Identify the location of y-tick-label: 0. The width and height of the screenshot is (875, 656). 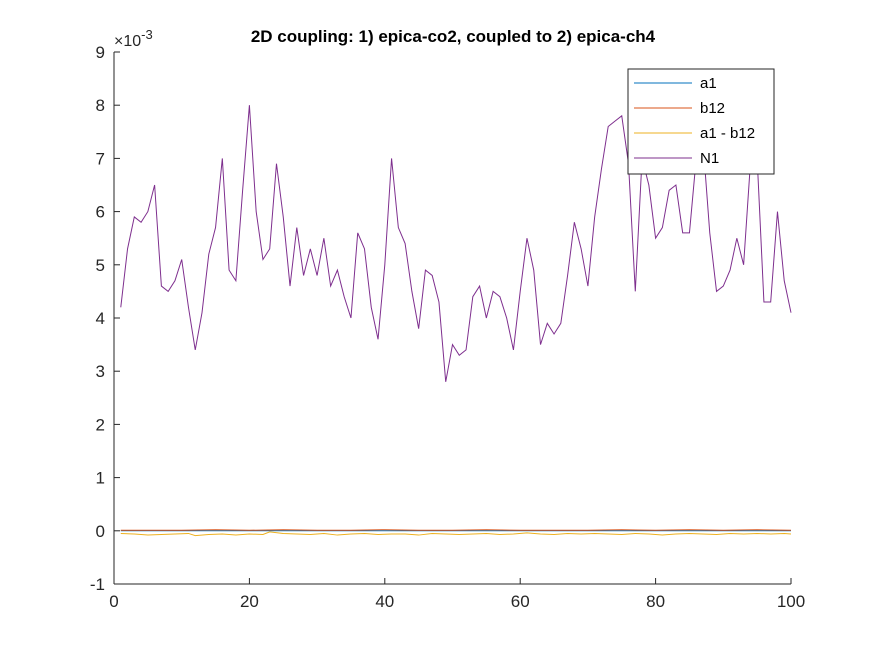
(100, 531).